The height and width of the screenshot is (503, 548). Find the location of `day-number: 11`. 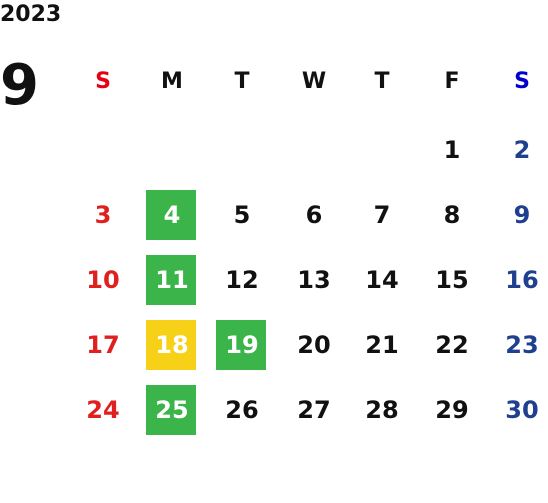

day-number: 11 is located at coordinates (172, 280).